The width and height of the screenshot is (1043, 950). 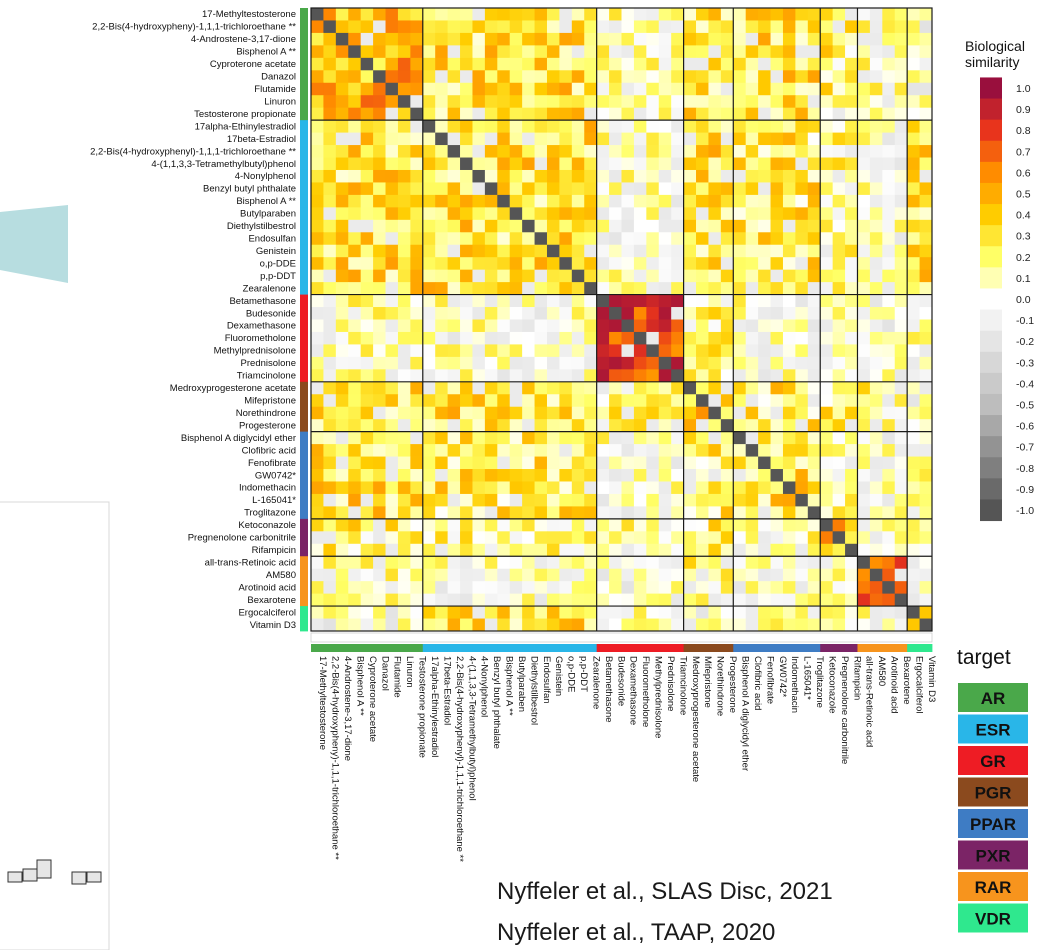 I want to click on column-strip-cell, so click(x=889, y=648).